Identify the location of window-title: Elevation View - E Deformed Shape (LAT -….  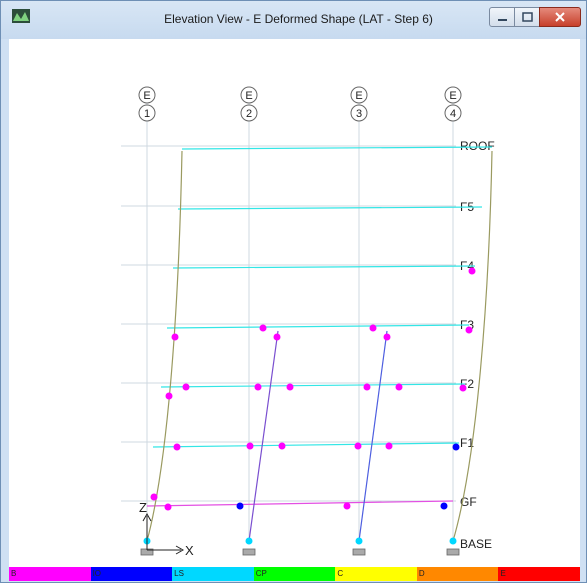
(298, 19).